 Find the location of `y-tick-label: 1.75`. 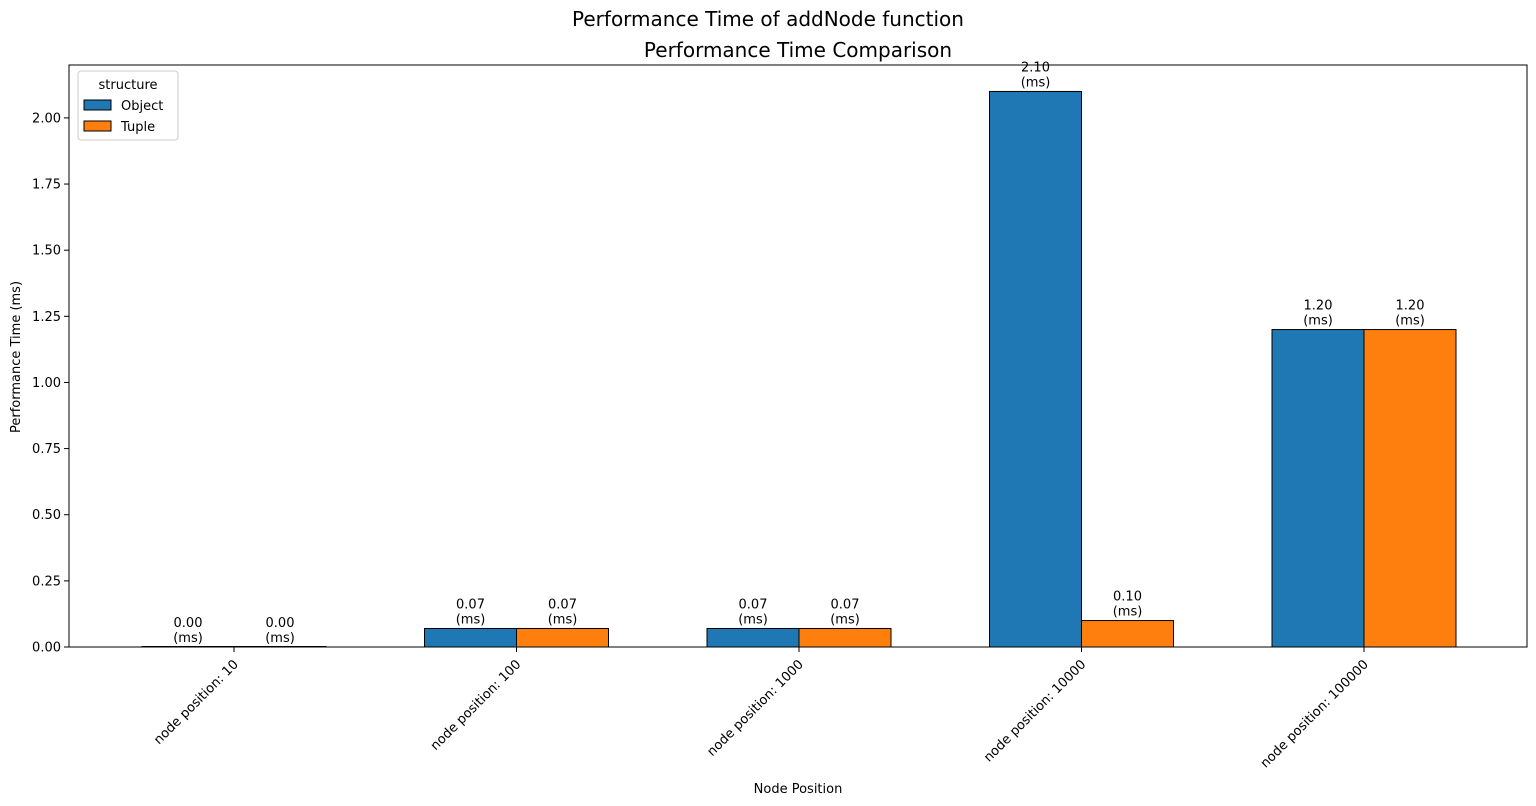

y-tick-label: 1.75 is located at coordinates (46, 185).